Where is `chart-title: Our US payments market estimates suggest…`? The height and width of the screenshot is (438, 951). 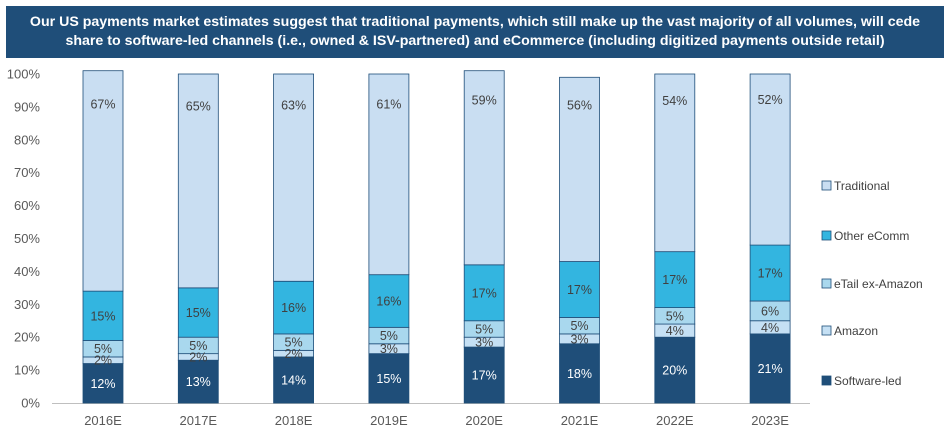 chart-title: Our US payments market estimates suggest… is located at coordinates (475, 32).